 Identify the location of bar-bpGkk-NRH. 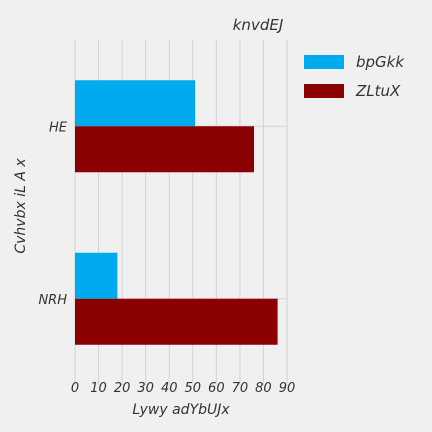
(96, 275).